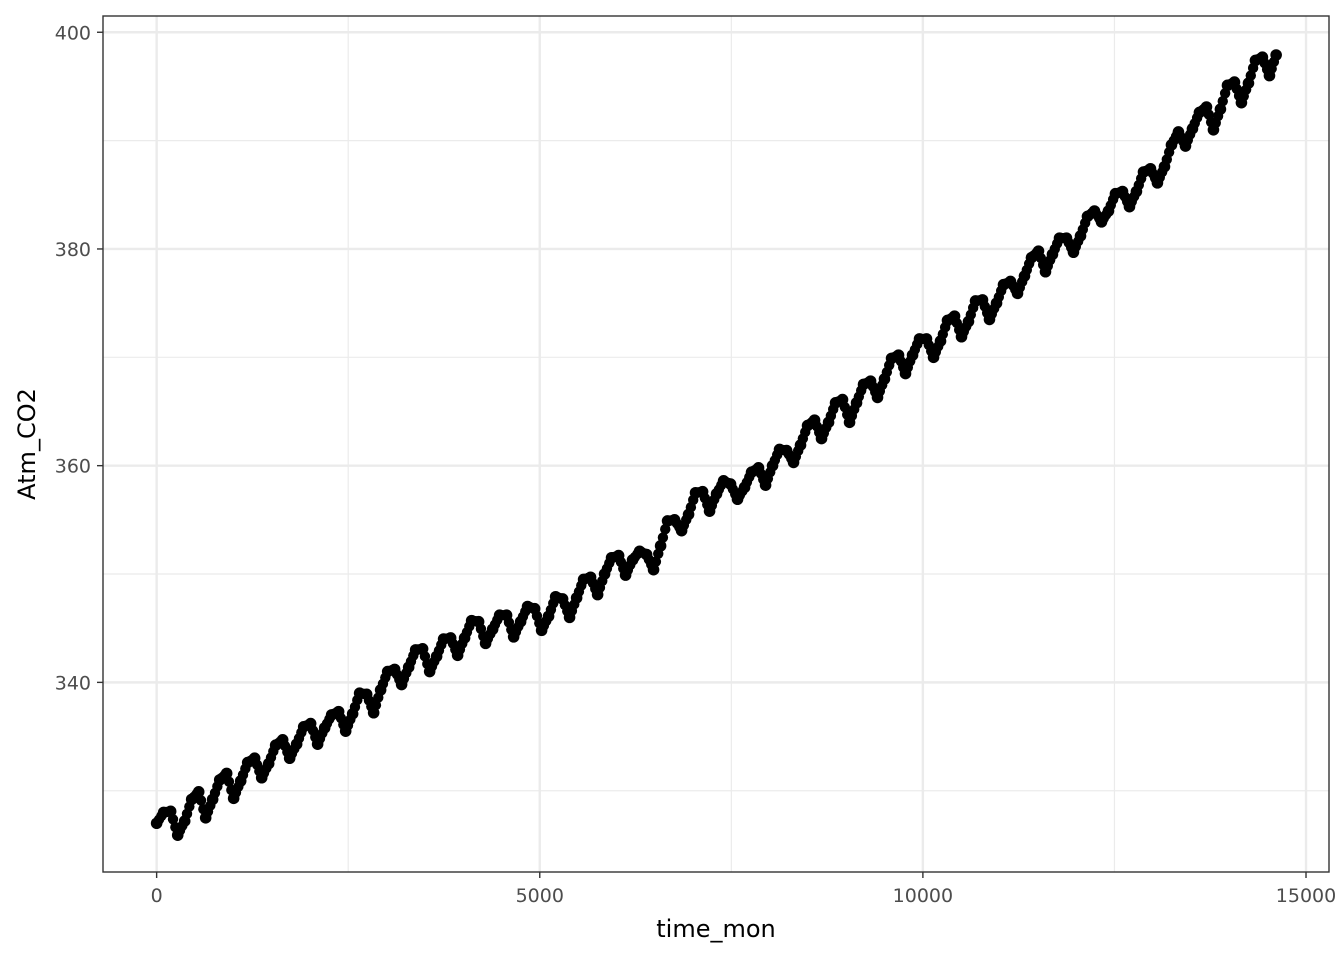 The image size is (1344, 960). Describe the element at coordinates (540, 896) in the screenshot. I see `x-tick-label: 5000` at that location.